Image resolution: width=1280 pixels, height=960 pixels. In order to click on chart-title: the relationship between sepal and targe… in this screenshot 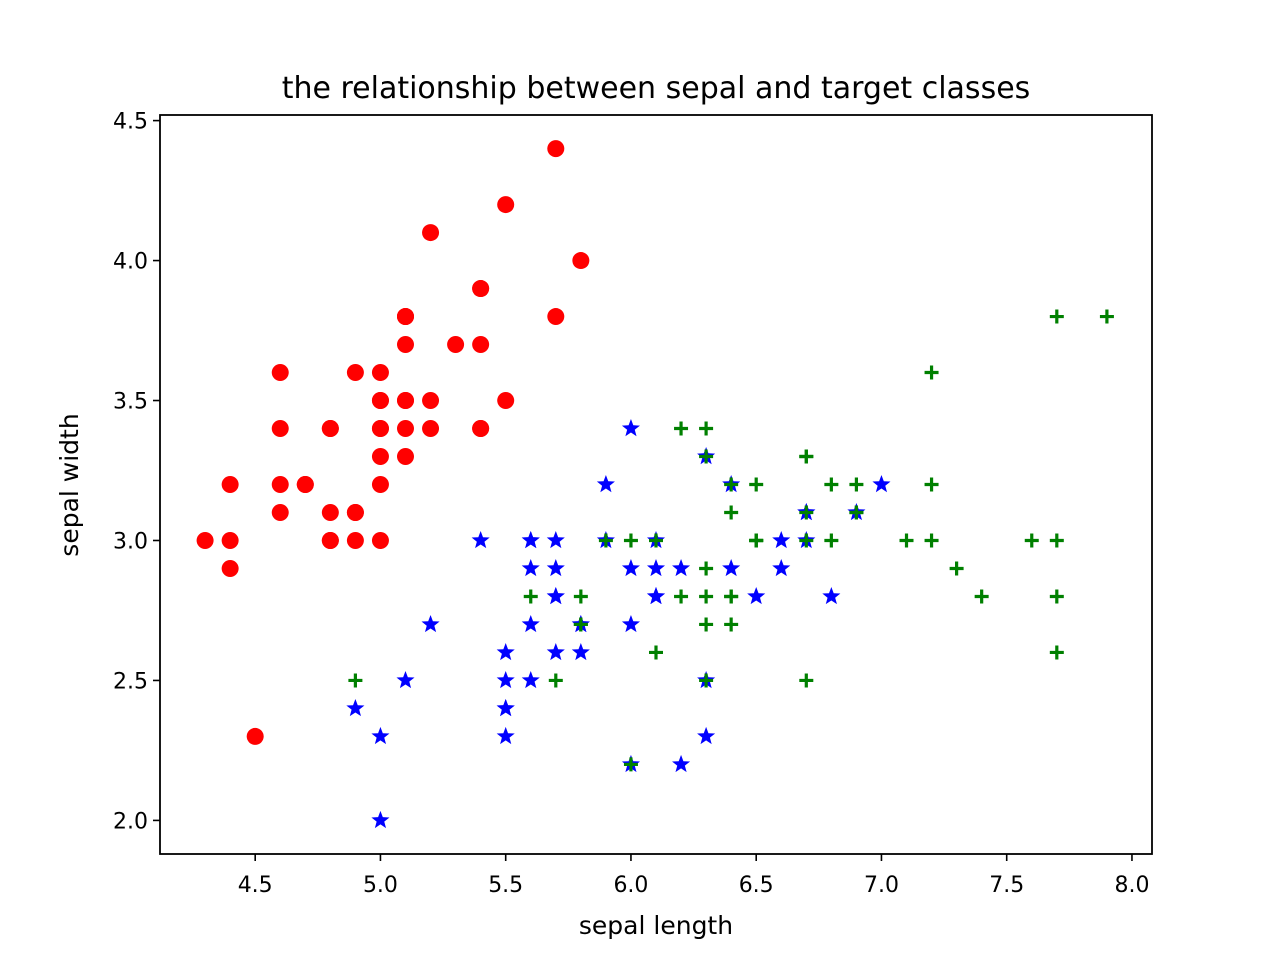, I will do `click(656, 88)`.